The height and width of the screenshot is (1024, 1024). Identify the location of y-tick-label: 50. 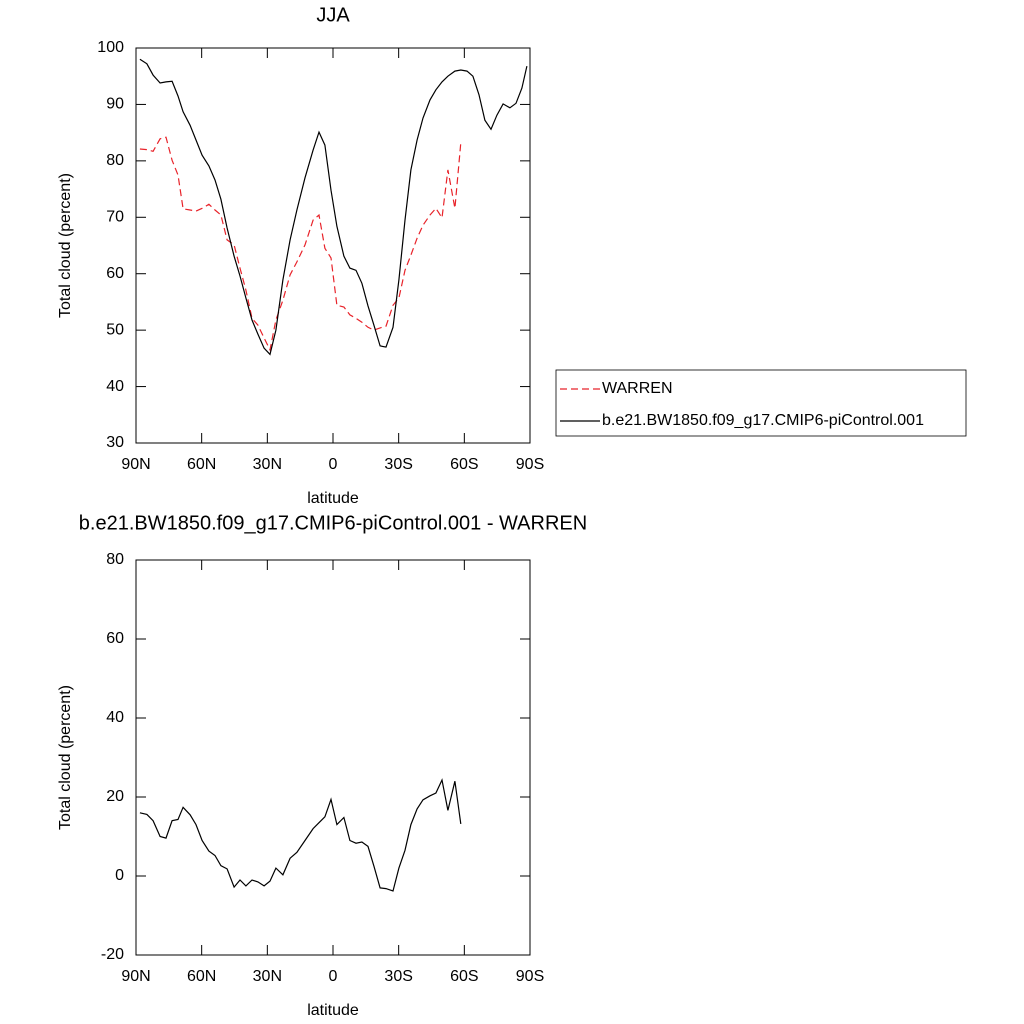
(115, 329).